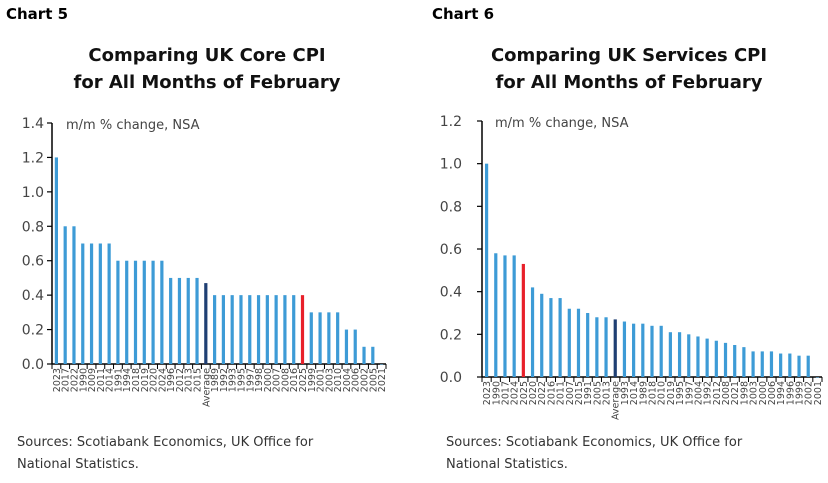 This screenshot has height=483, width=828. Describe the element at coordinates (33, 227) in the screenshot. I see `y-tick-label: 0.8` at that location.